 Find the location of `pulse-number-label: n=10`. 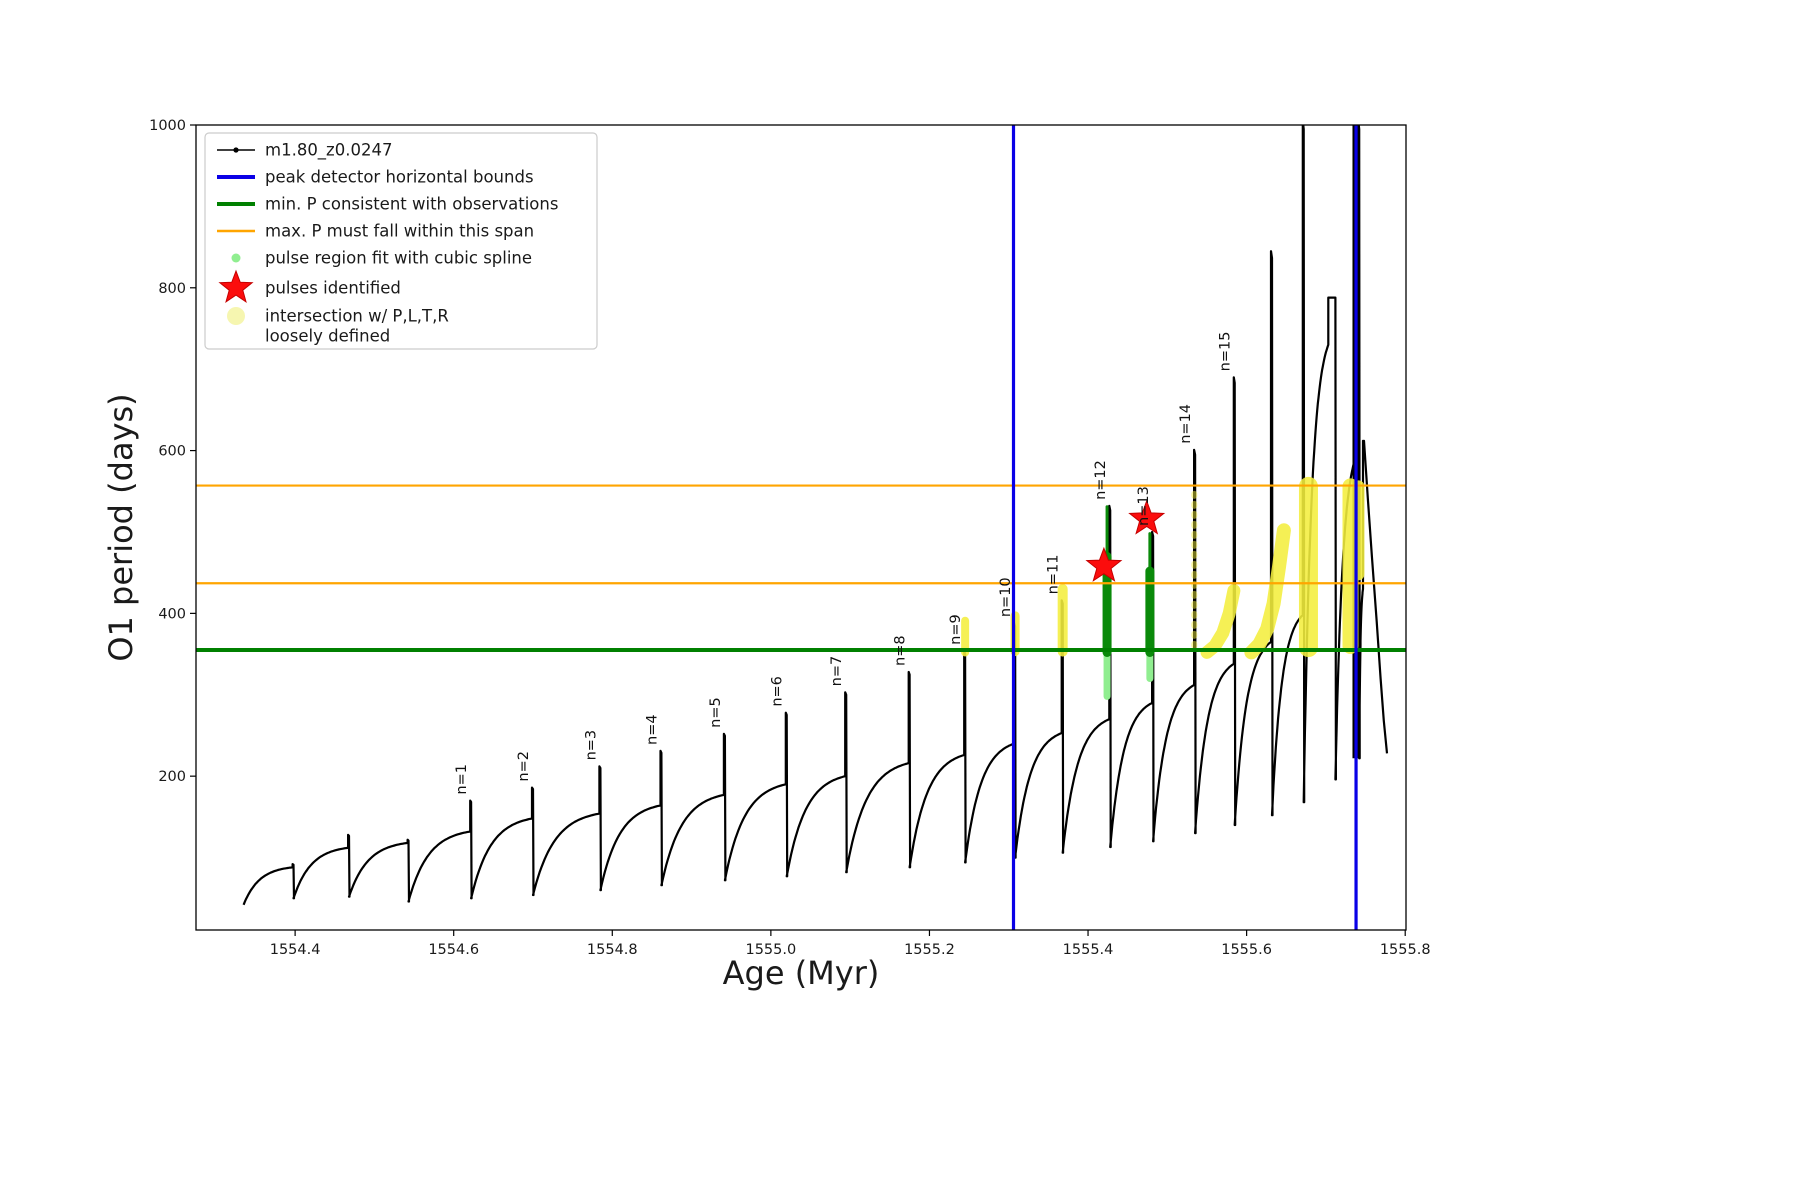

pulse-number-label: n=10 is located at coordinates (1006, 597).